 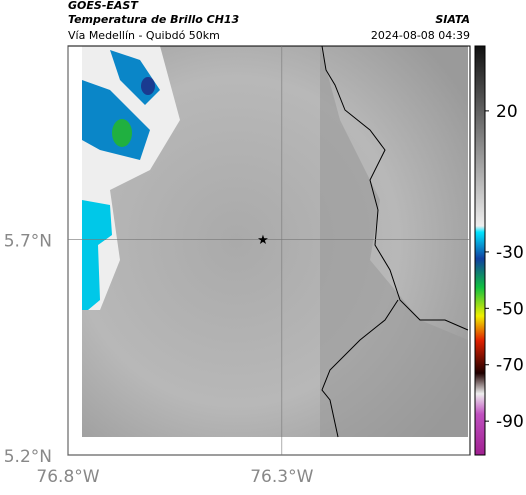 What do you see at coordinates (67, 477) in the screenshot?
I see `x-tick-label: 76.8°W` at bounding box center [67, 477].